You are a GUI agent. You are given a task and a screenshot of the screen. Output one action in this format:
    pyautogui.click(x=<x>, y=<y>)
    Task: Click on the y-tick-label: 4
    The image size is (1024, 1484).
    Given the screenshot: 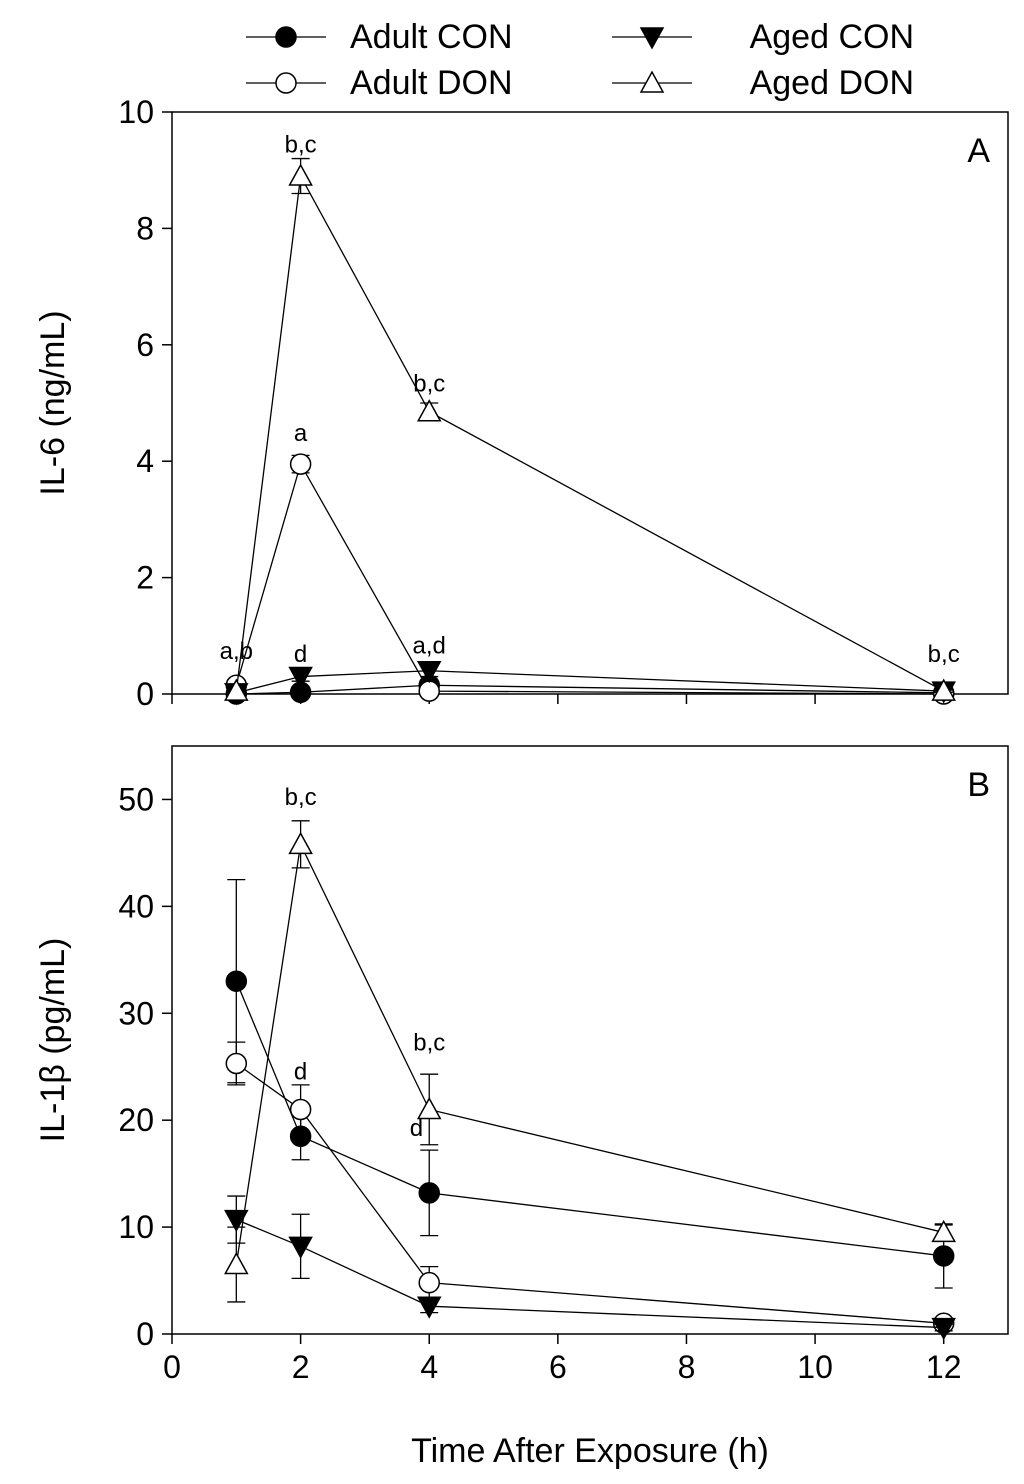 What is the action you would take?
    pyautogui.click(x=145, y=461)
    